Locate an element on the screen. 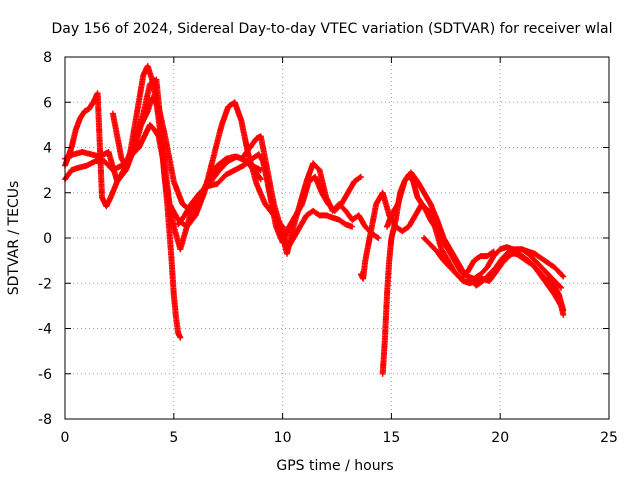 The height and width of the screenshot is (480, 640). x-tick-label: 20 is located at coordinates (500, 438).